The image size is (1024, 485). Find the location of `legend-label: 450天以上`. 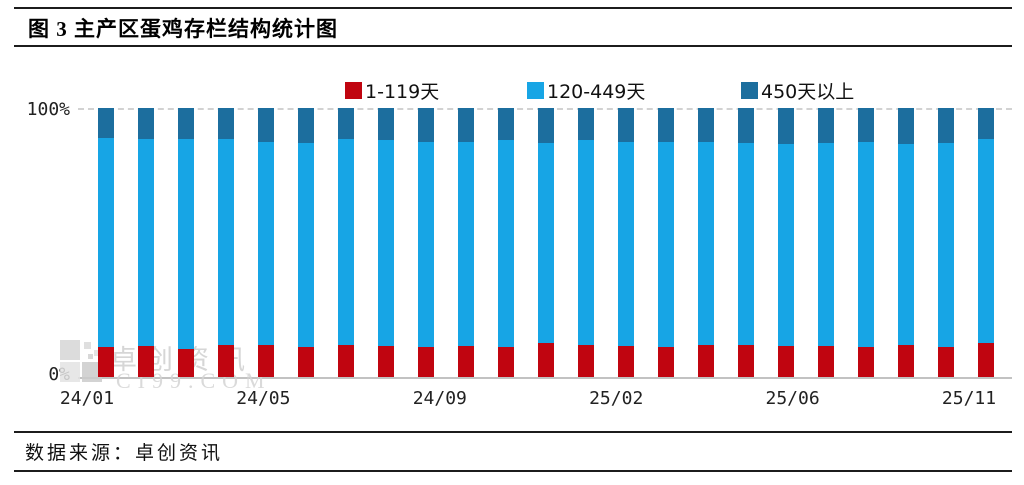

legend-label: 450天以上 is located at coordinates (808, 91).